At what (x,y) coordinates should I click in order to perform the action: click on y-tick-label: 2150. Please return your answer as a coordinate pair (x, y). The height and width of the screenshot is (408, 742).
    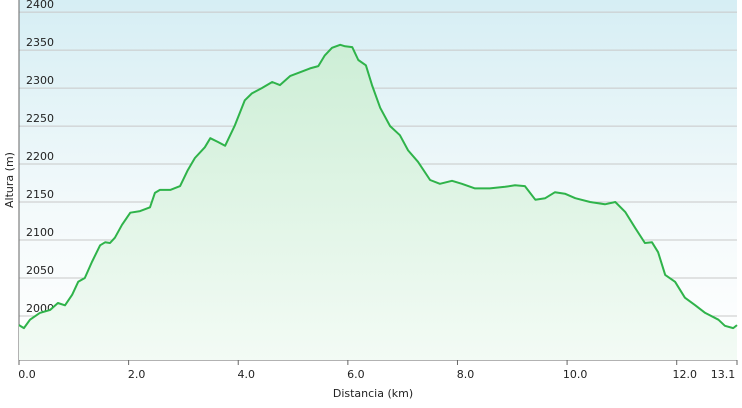
    Looking at the image, I should click on (40, 194).